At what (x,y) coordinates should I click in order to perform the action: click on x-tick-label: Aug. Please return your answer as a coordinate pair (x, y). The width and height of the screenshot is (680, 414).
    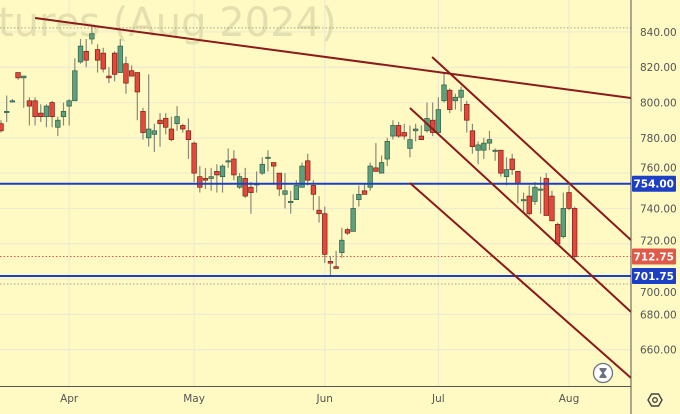
    Looking at the image, I should click on (569, 399).